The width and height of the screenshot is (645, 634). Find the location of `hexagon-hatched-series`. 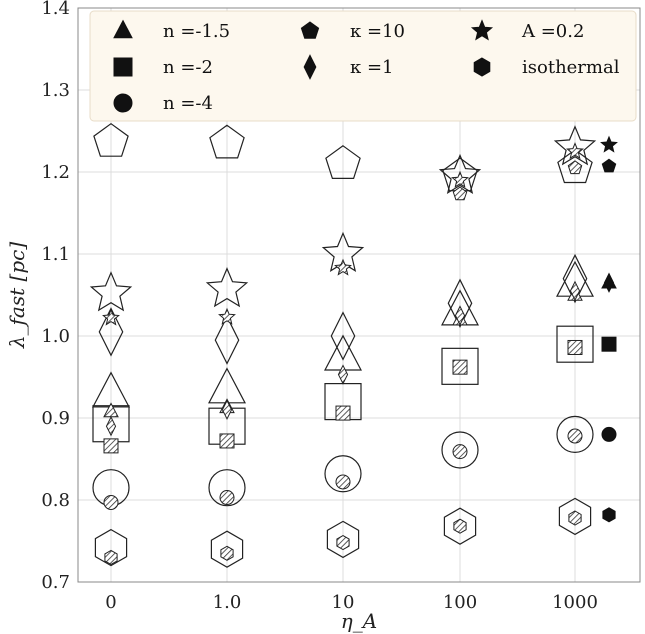

hexagon-hatched-series is located at coordinates (360, 536).